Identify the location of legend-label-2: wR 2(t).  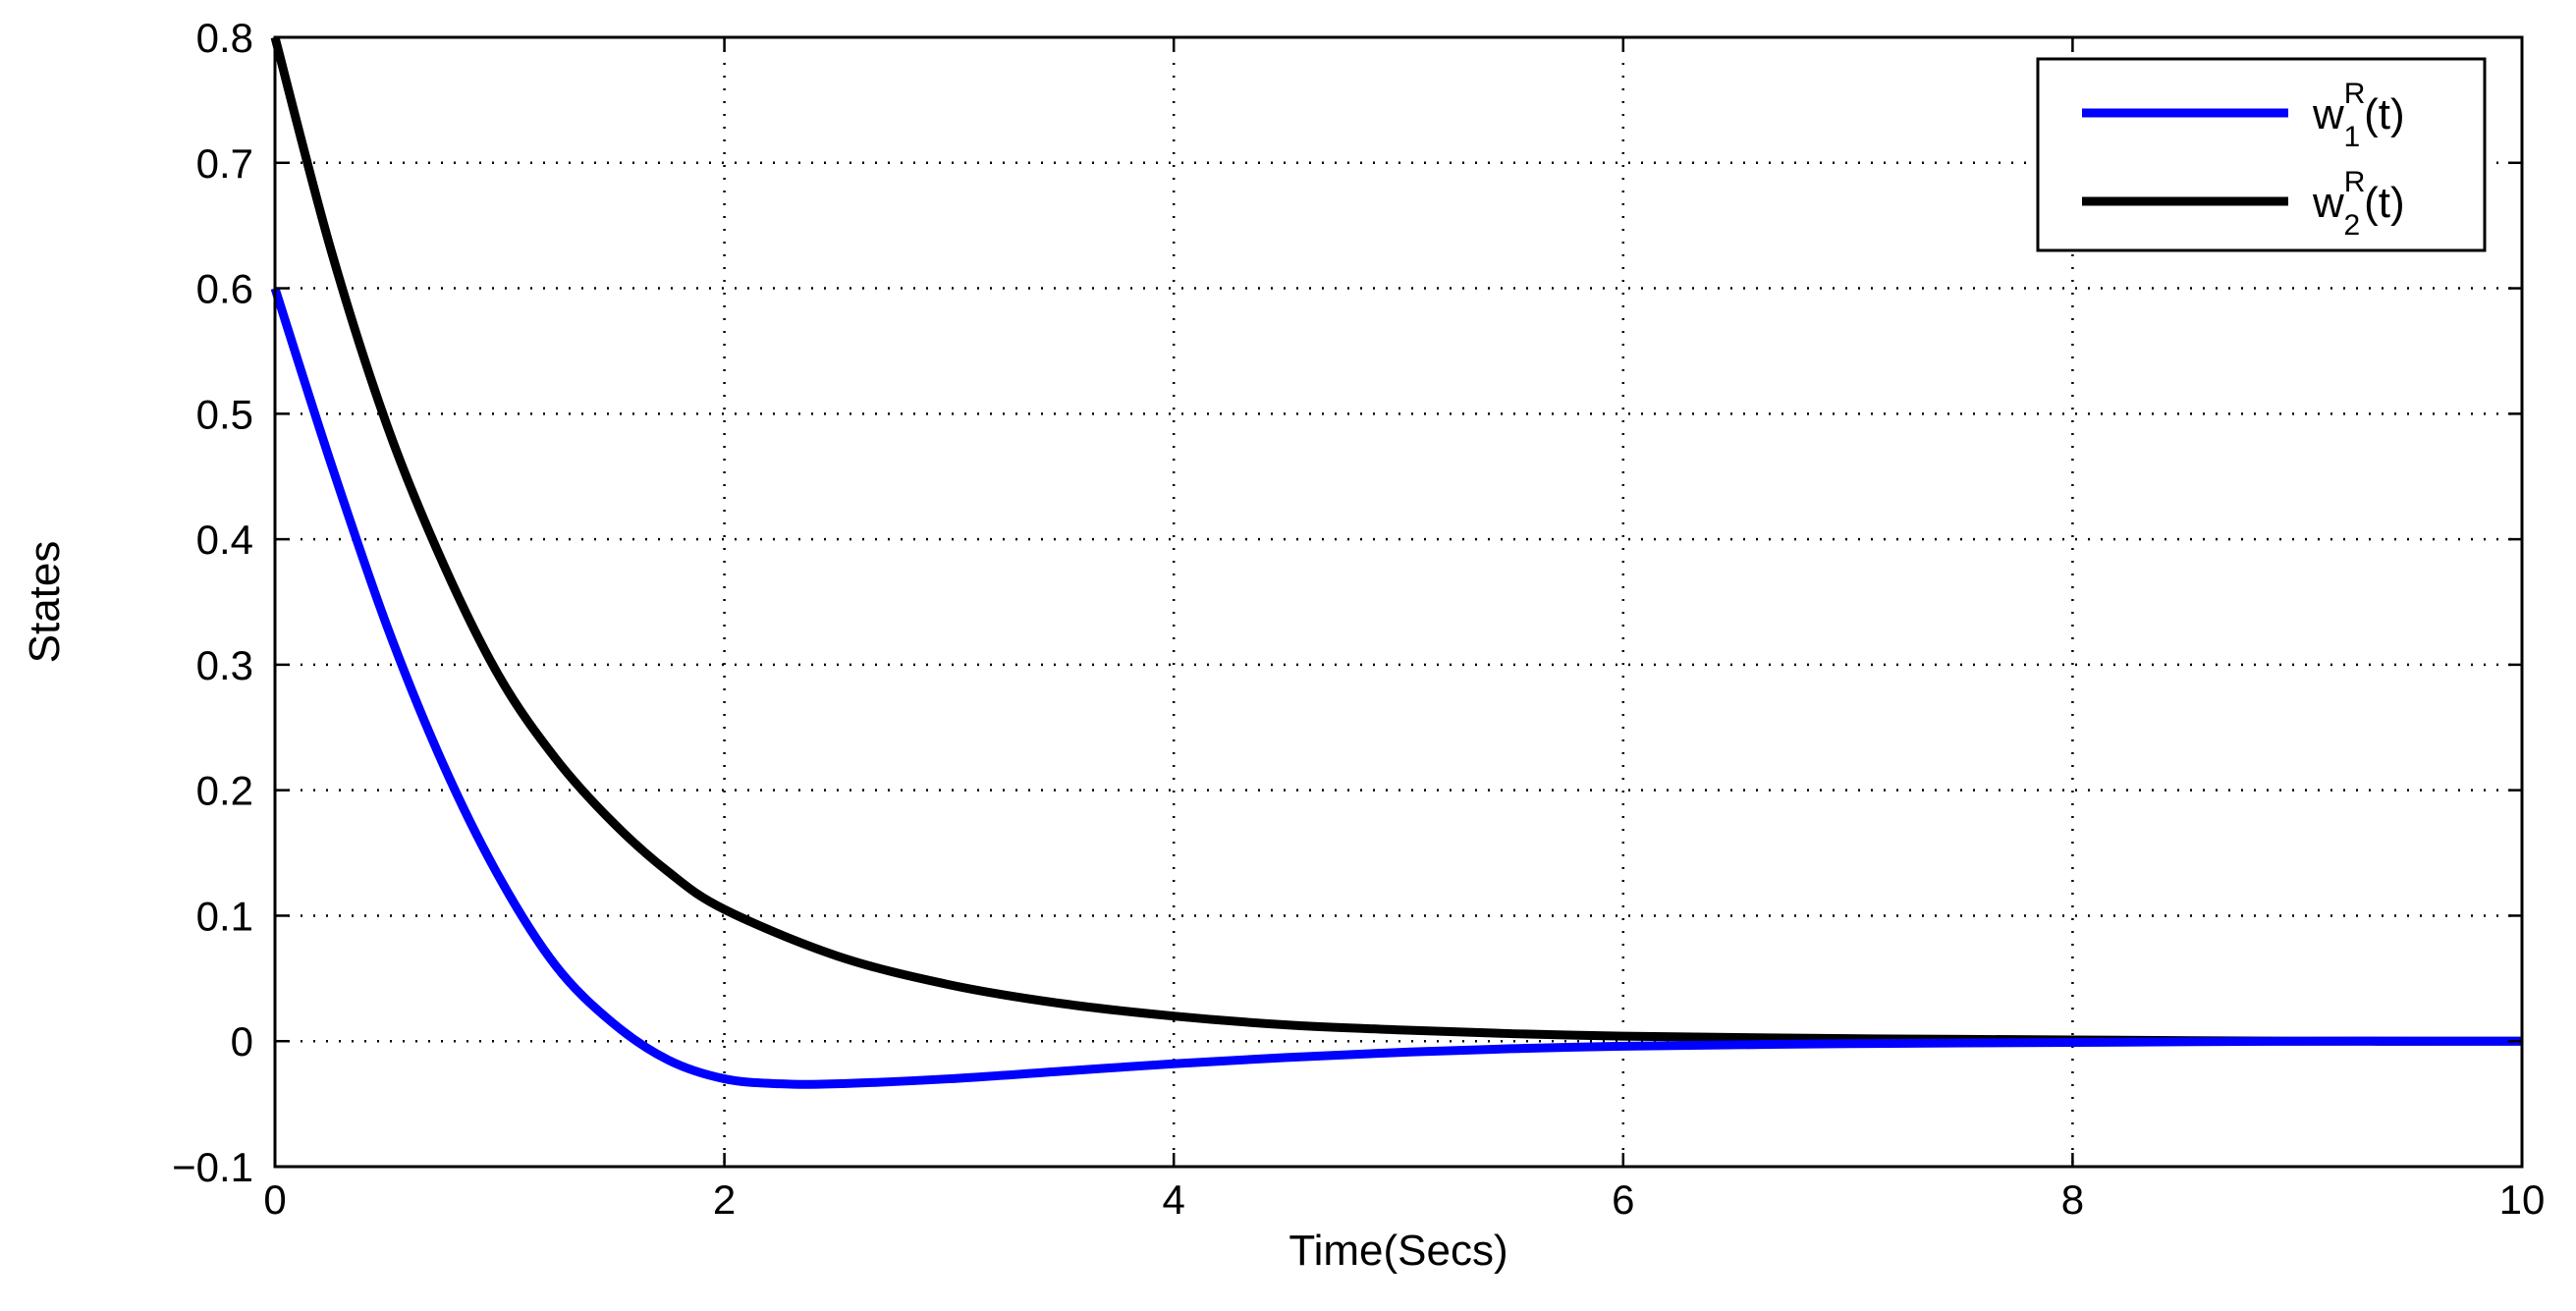
(2358, 204).